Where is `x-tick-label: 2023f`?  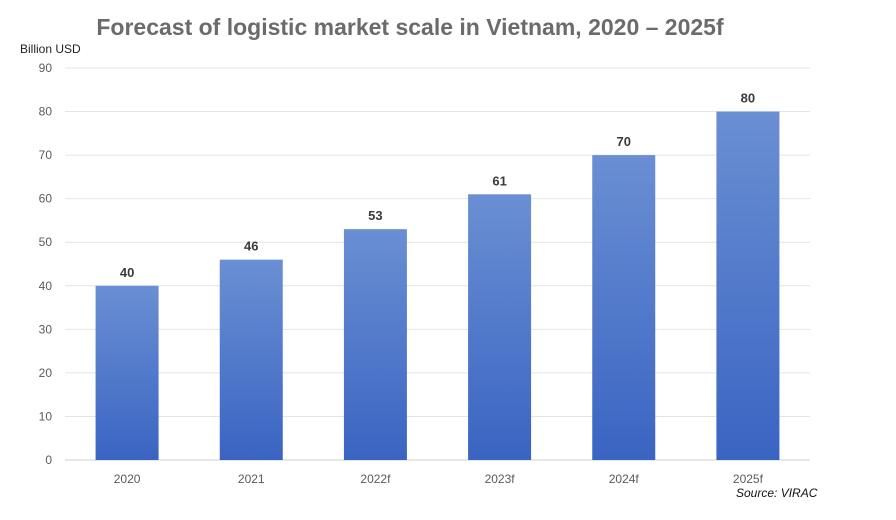
x-tick-label: 2023f is located at coordinates (500, 479).